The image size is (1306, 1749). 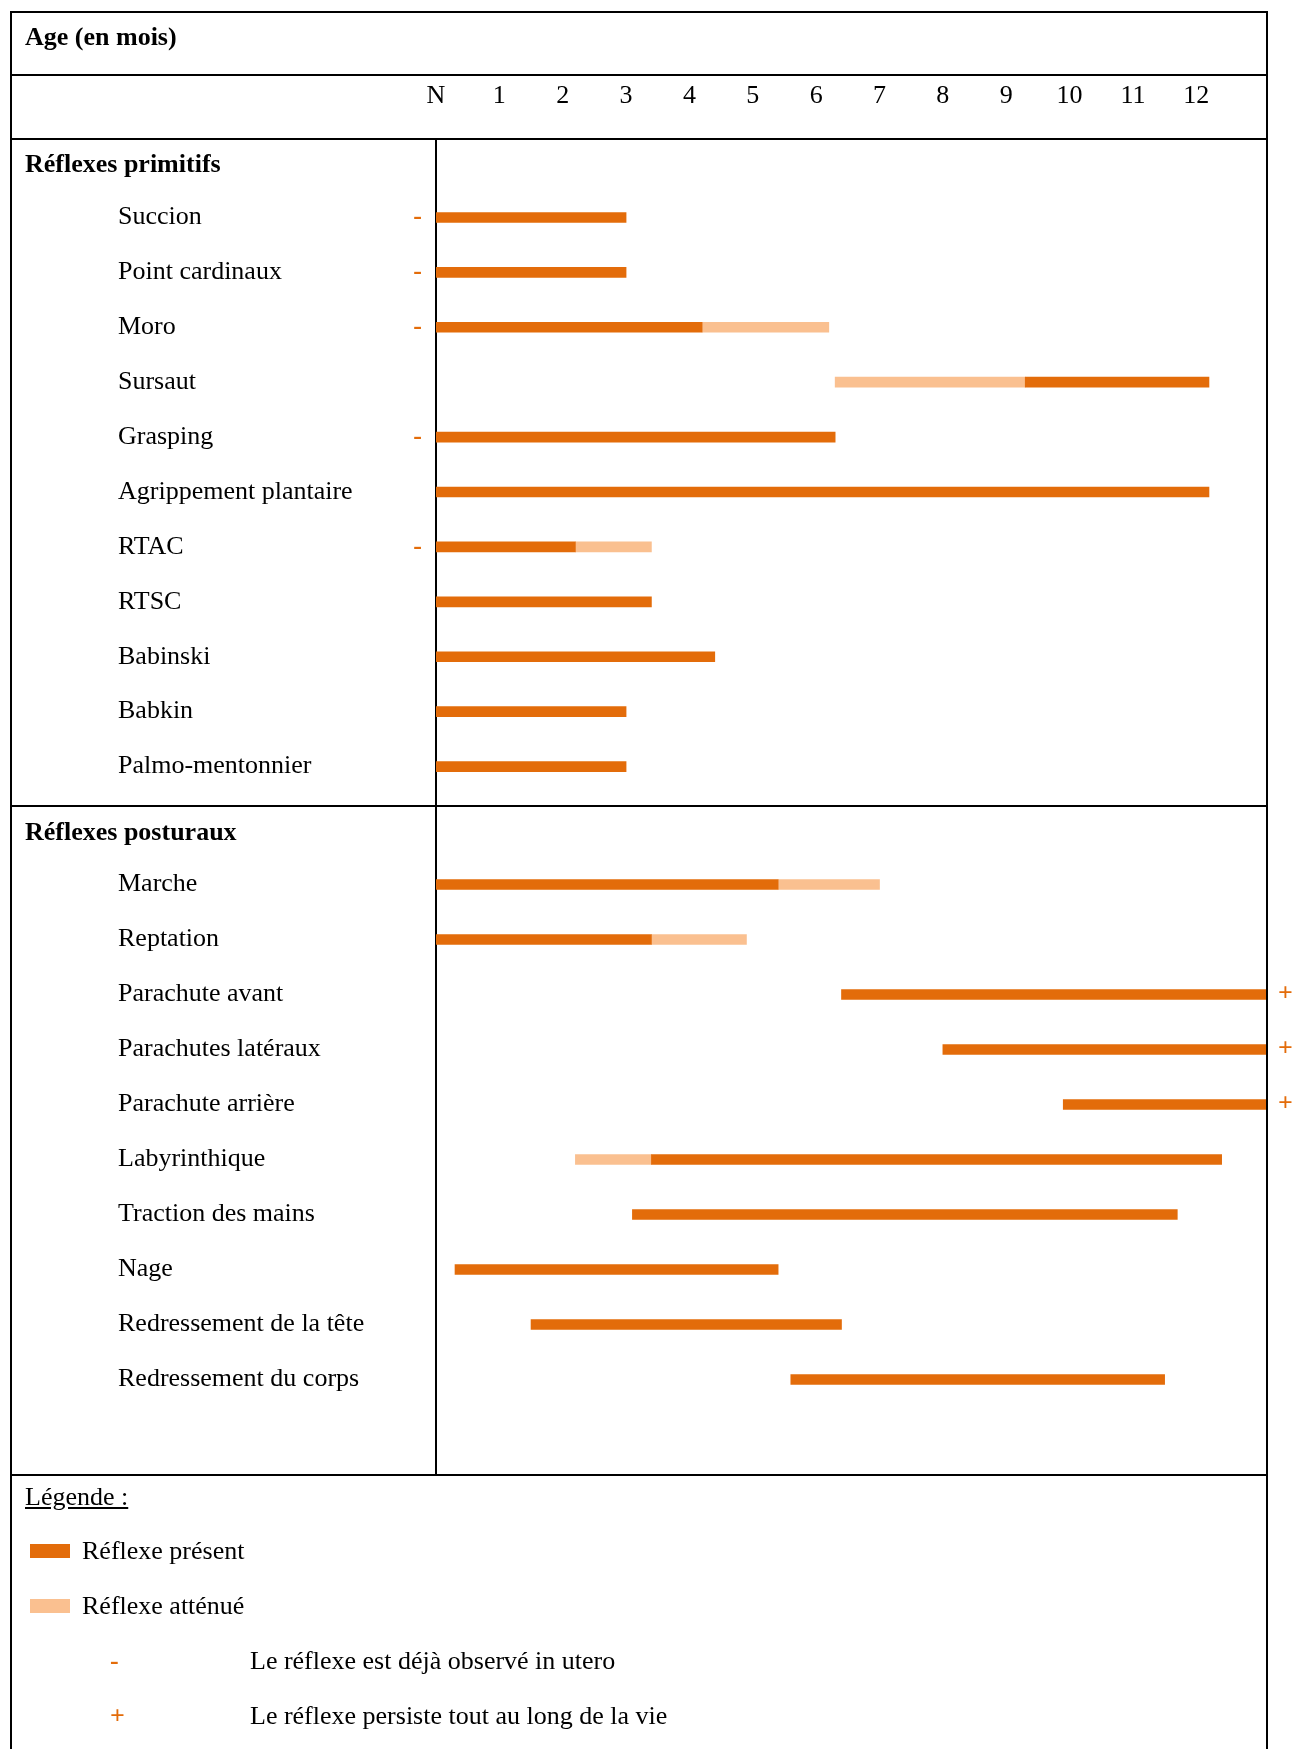 What do you see at coordinates (166, 435) in the screenshot?
I see `y-tick-label: Grasping` at bounding box center [166, 435].